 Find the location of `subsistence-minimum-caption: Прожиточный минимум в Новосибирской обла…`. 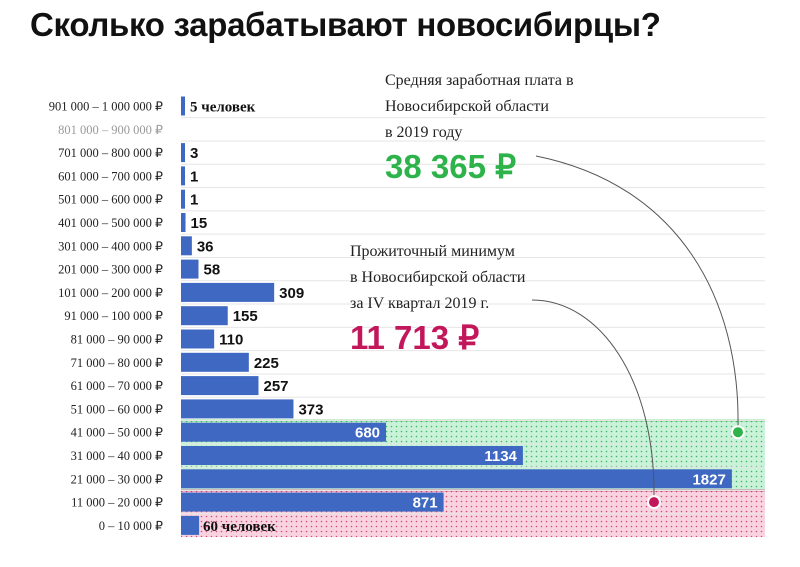

subsistence-minimum-caption: Прожиточный минимум в Новосибирской обла… is located at coordinates (437, 278).